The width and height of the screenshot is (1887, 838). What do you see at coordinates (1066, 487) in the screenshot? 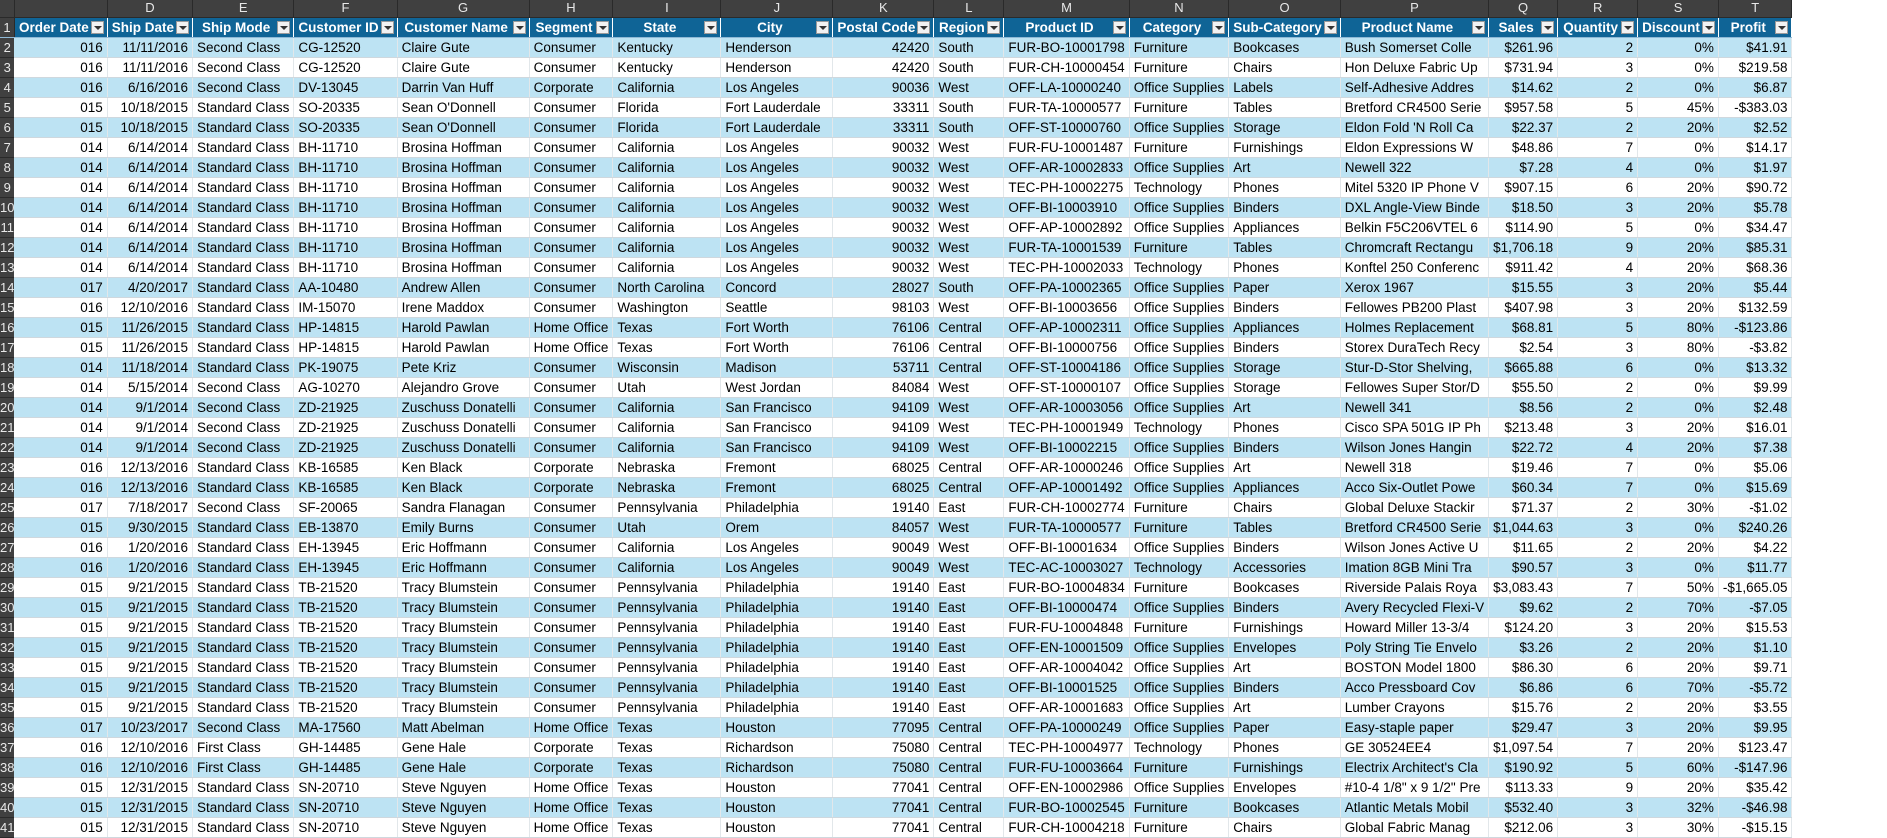
I see `table-cell: OFF-AP-10001492` at bounding box center [1066, 487].